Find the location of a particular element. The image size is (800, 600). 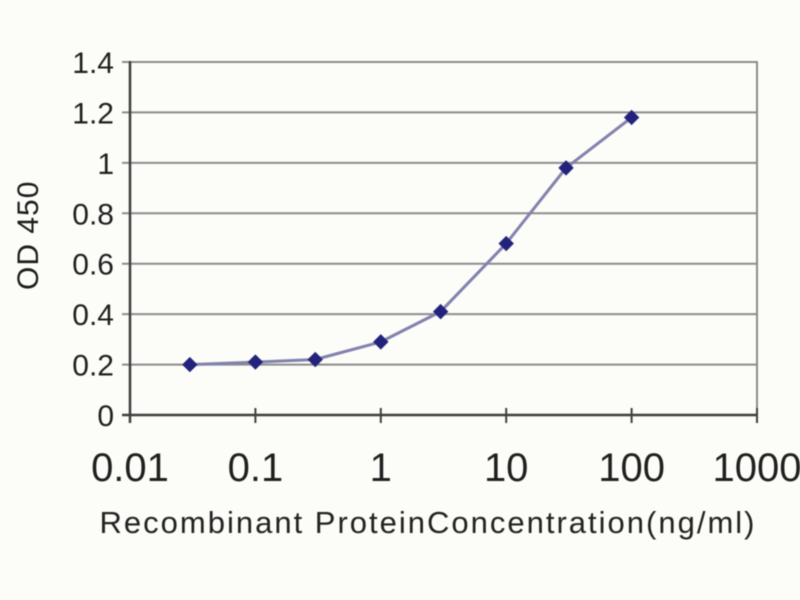

x-tick-label-100: 100 is located at coordinates (631, 468).